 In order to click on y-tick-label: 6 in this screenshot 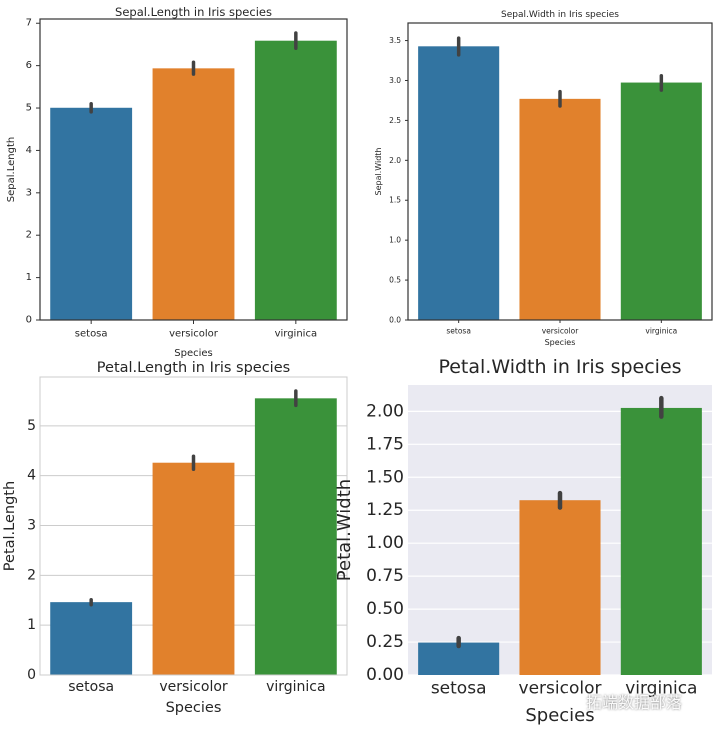, I will do `click(29, 65)`.